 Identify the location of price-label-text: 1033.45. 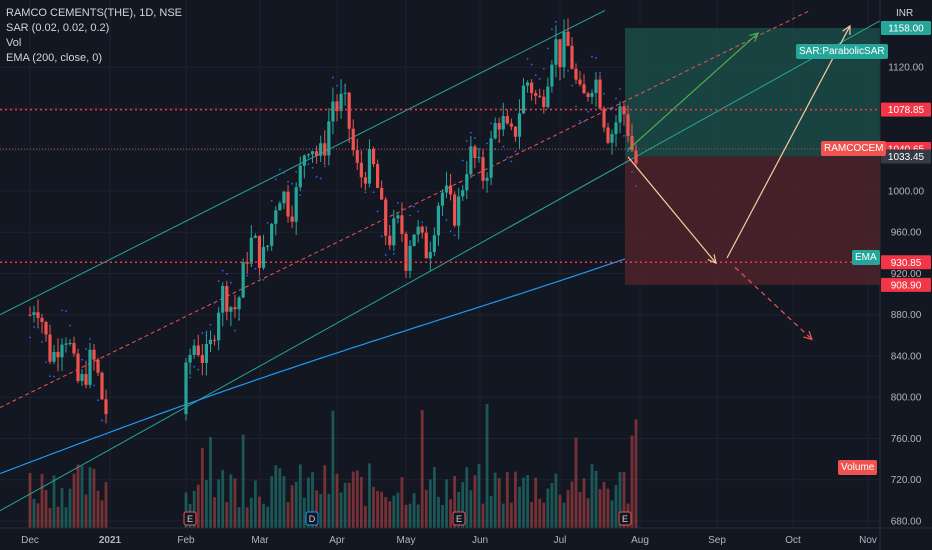
(906, 157).